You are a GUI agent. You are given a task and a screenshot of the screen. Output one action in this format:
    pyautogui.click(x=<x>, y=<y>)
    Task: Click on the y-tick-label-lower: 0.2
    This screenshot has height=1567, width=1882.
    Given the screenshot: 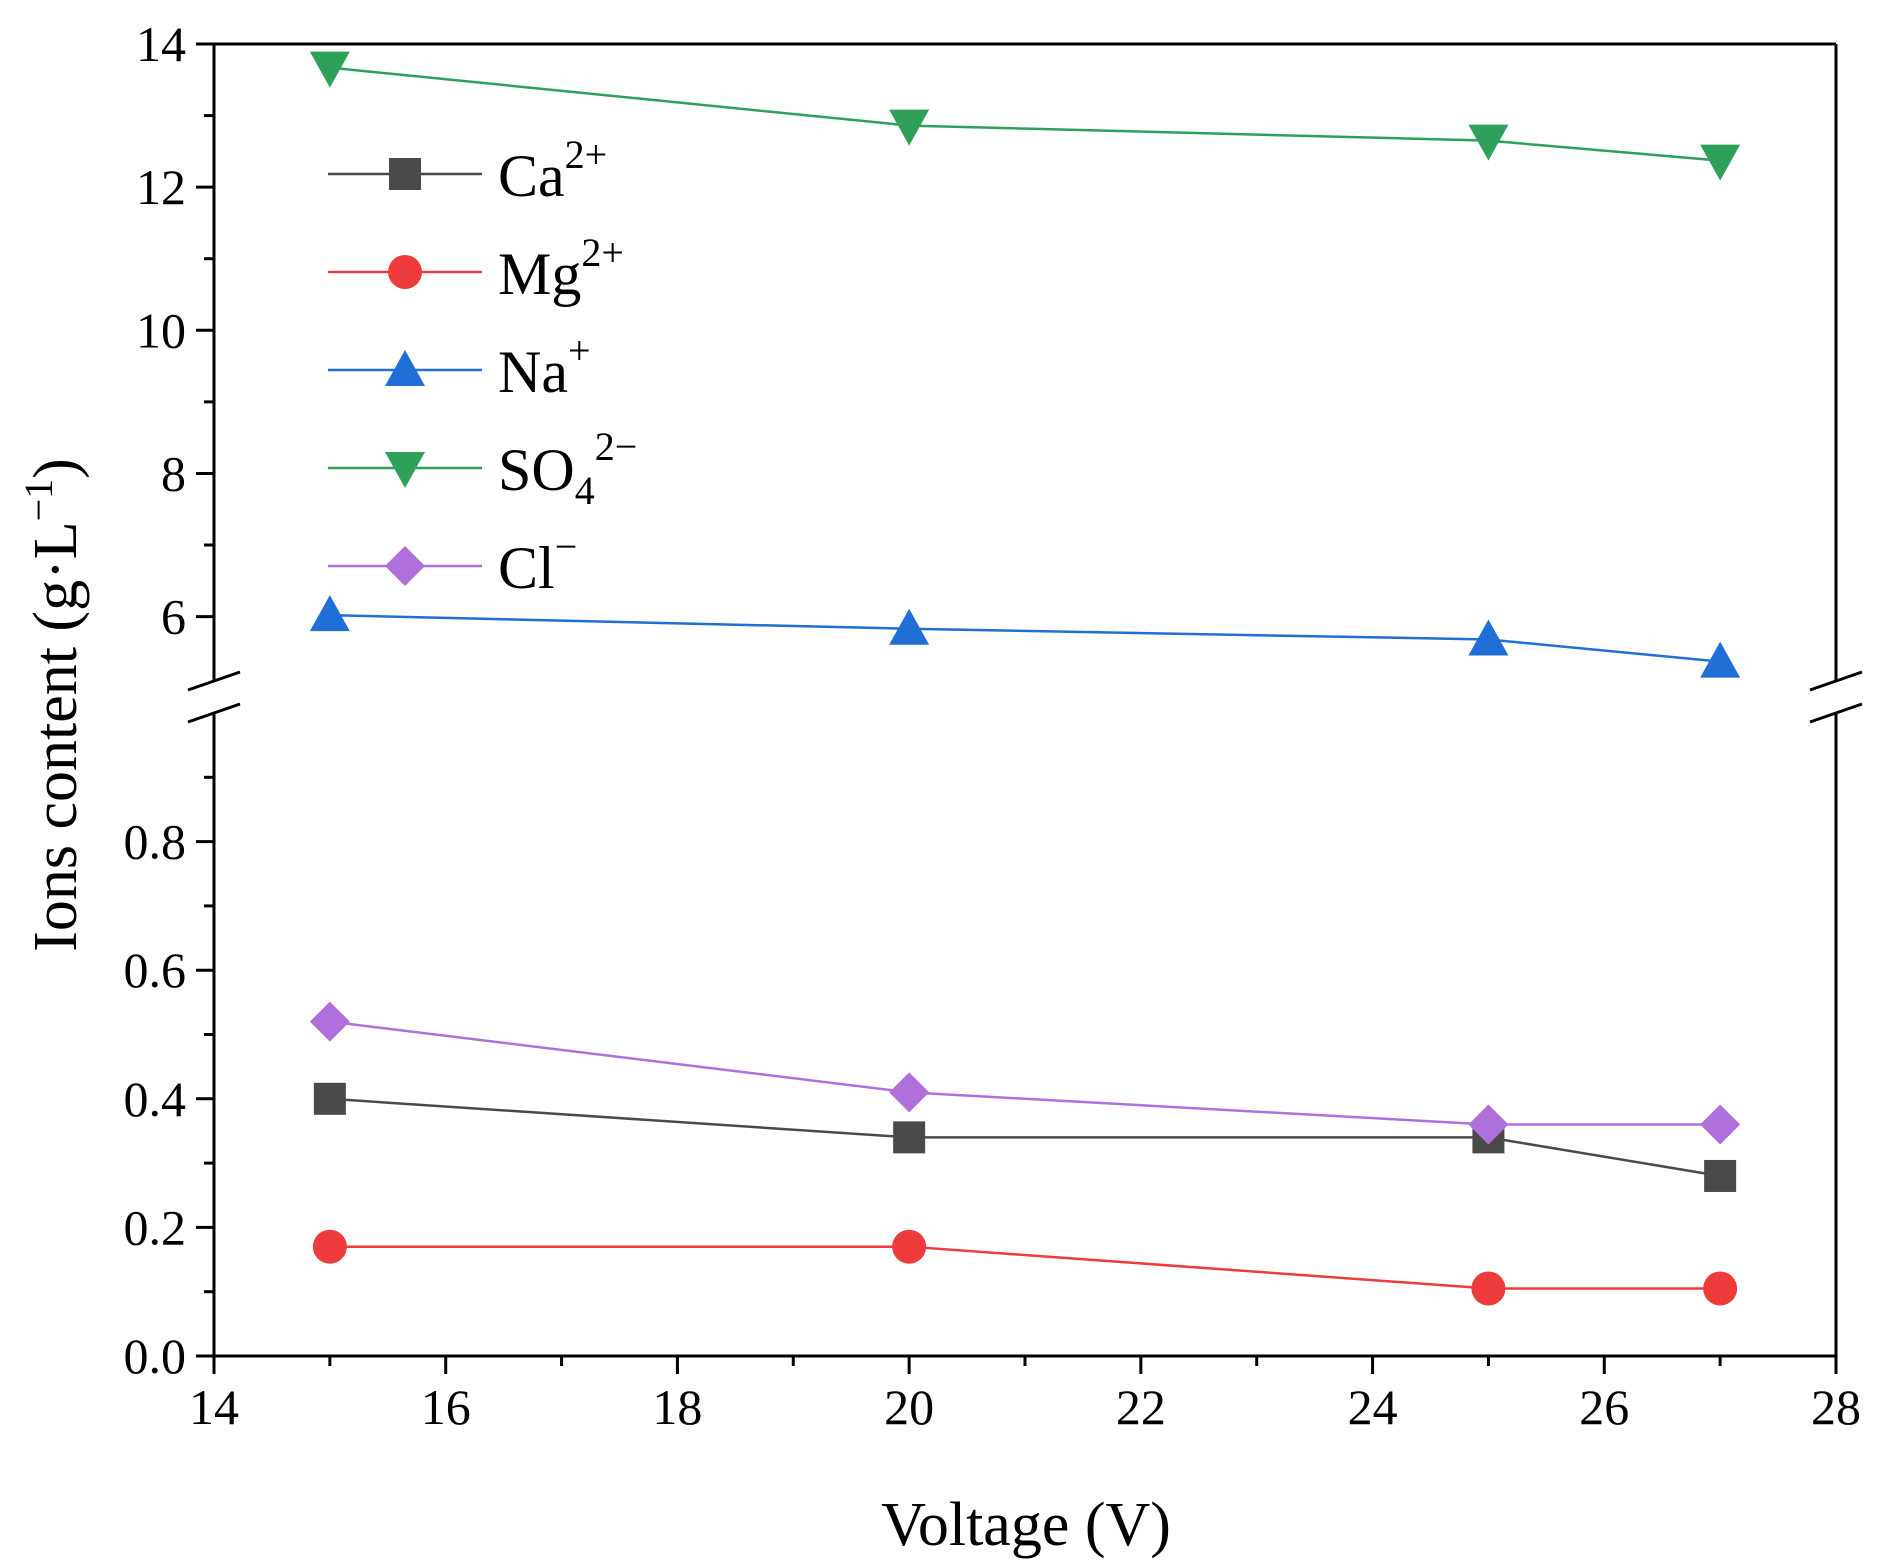 What is the action you would take?
    pyautogui.click(x=155, y=1227)
    